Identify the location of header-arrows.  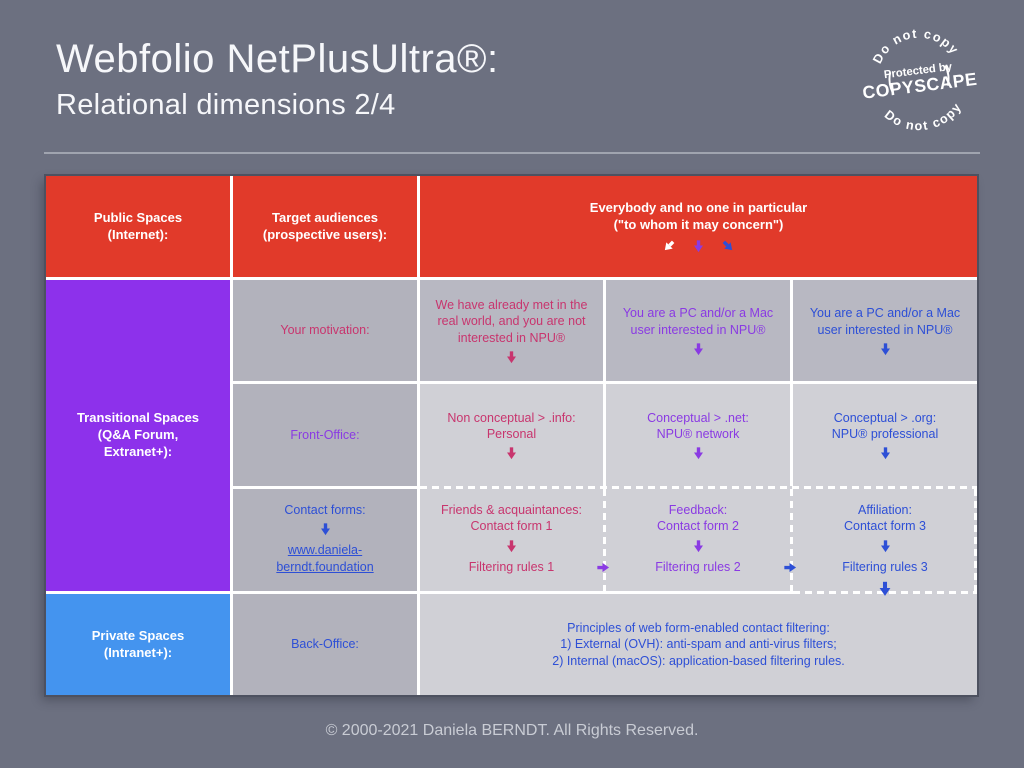
(698, 245).